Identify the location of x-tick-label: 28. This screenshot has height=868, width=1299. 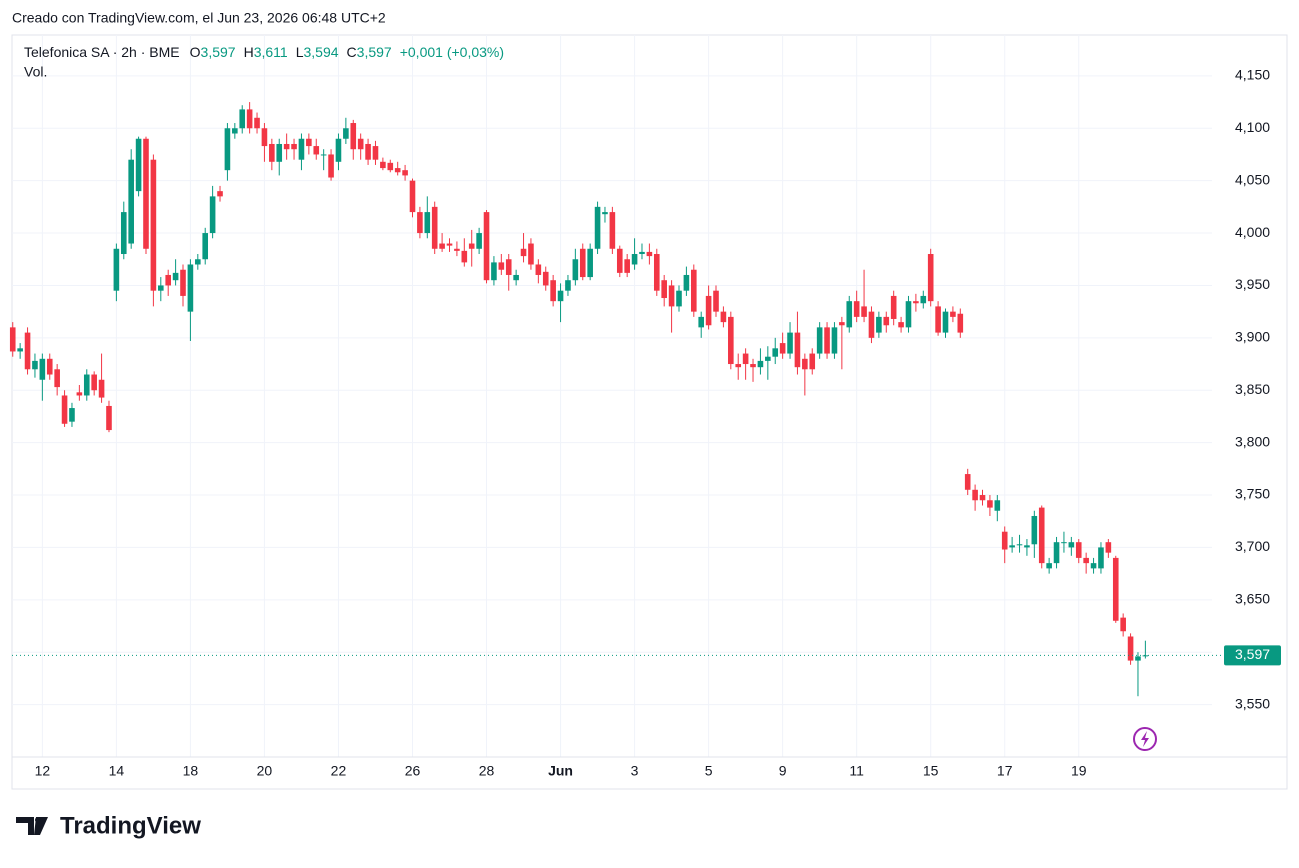
(487, 771).